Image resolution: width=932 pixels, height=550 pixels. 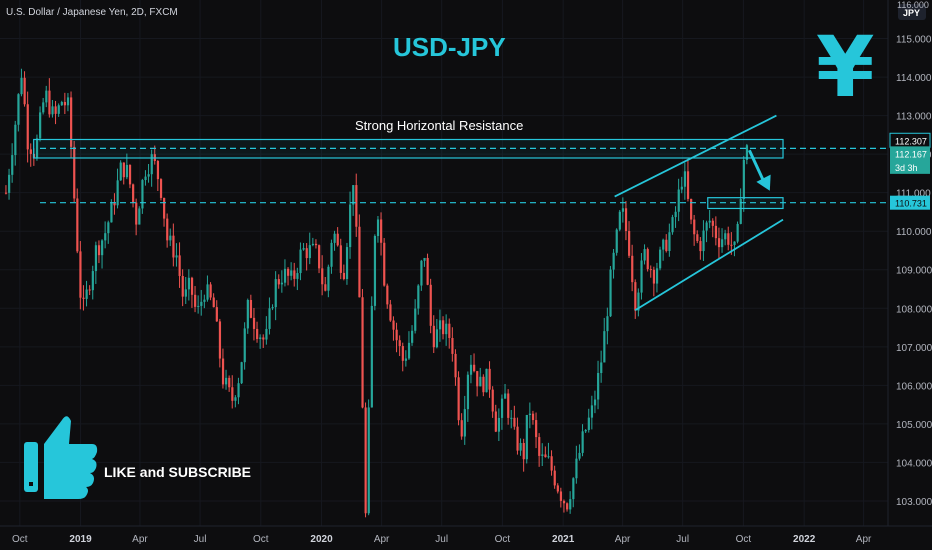 What do you see at coordinates (744, 539) in the screenshot?
I see `x-tick-label: Oct` at bounding box center [744, 539].